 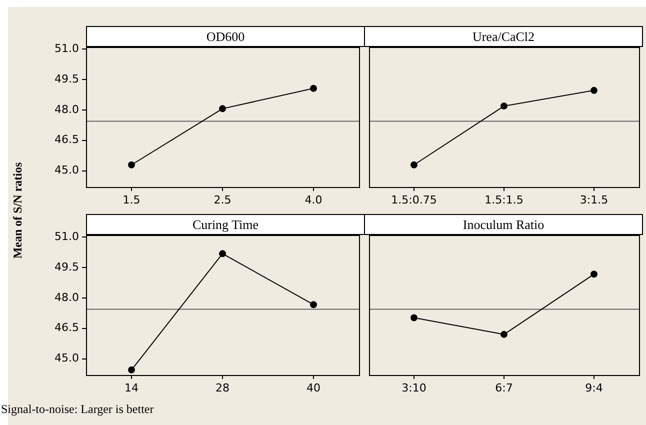 What do you see at coordinates (313, 387) in the screenshot?
I see `x-tick-label: 40` at bounding box center [313, 387].